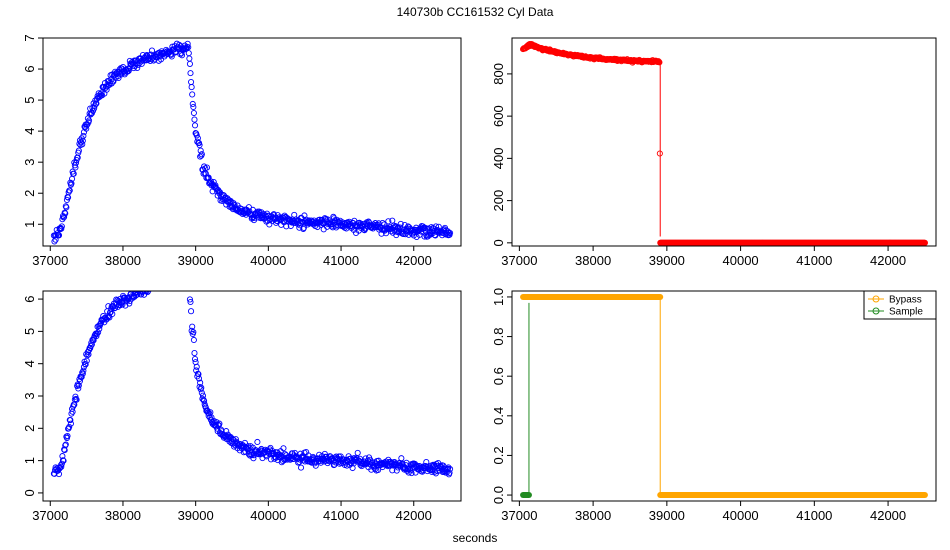  I want to click on legend-marker, so click(876, 311).